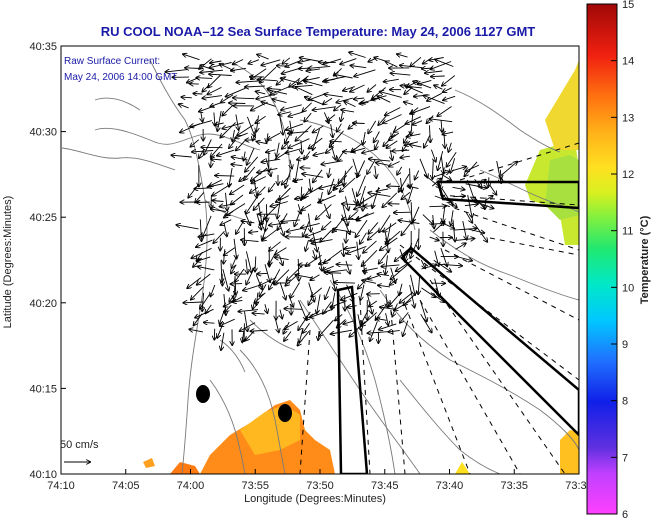  Describe the element at coordinates (628, 175) in the screenshot. I see `colorbar-tick-label: 12` at that location.